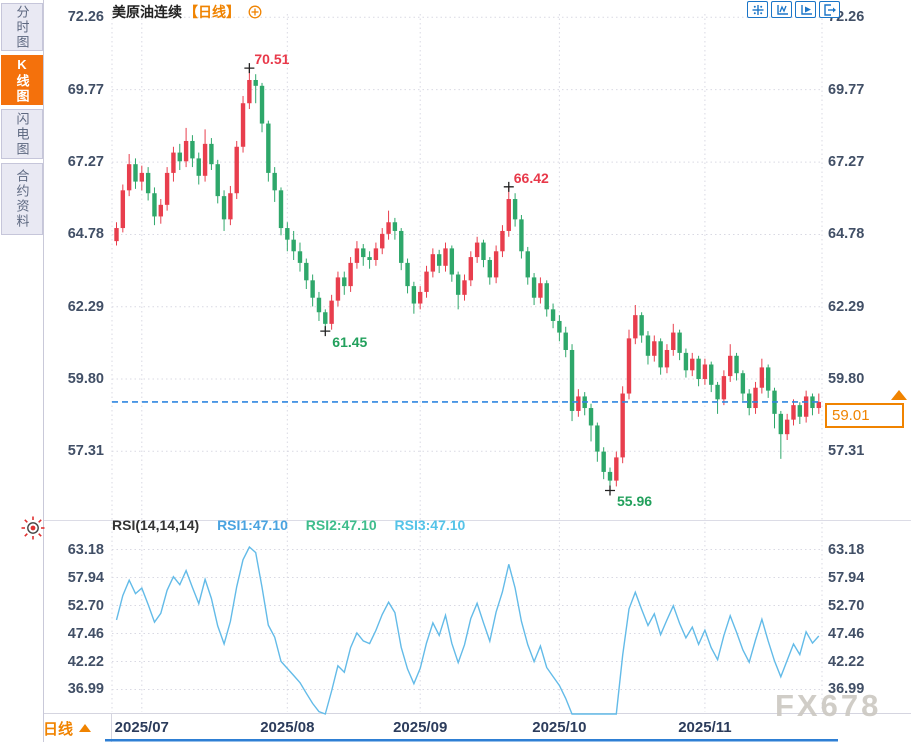 Image resolution: width=911 pixels, height=742 pixels. I want to click on sidebar-tab-time-chart: 分时图, so click(22, 27).